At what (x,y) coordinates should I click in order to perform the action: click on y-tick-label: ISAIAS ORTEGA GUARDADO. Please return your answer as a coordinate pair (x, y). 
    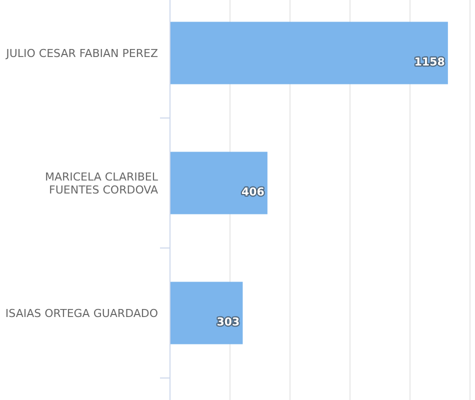
    Looking at the image, I should click on (81, 313).